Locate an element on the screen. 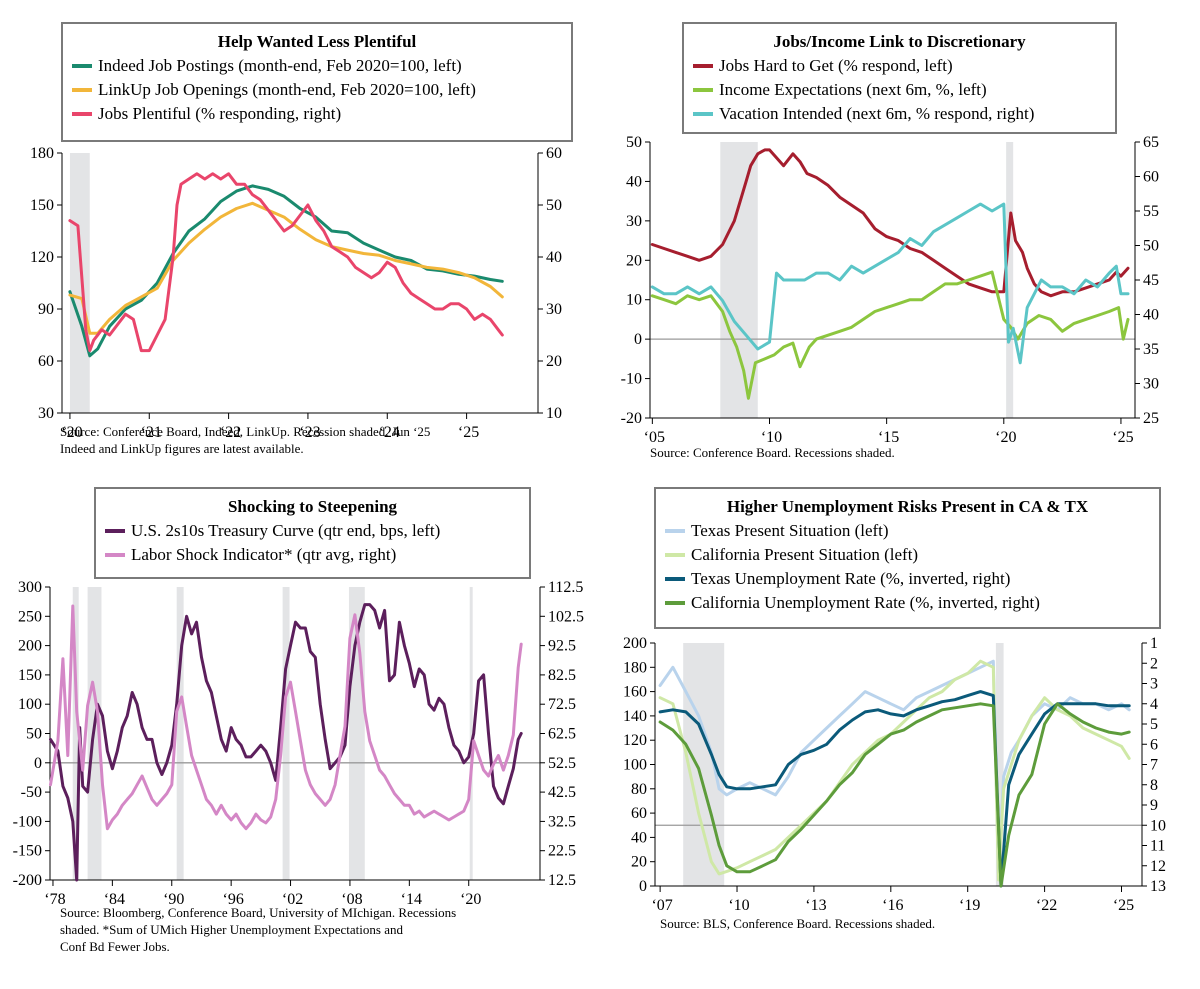 The height and width of the screenshot is (989, 1200). y-right-tick-label: 6 is located at coordinates (1154, 744).